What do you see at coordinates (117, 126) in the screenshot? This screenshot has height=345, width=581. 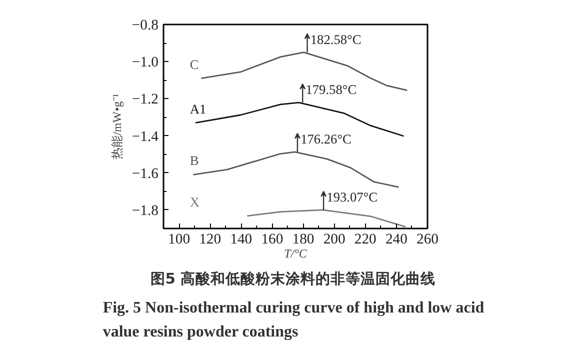 I see `y-axis-title: 热能/mW•g⁻¹` at bounding box center [117, 126].